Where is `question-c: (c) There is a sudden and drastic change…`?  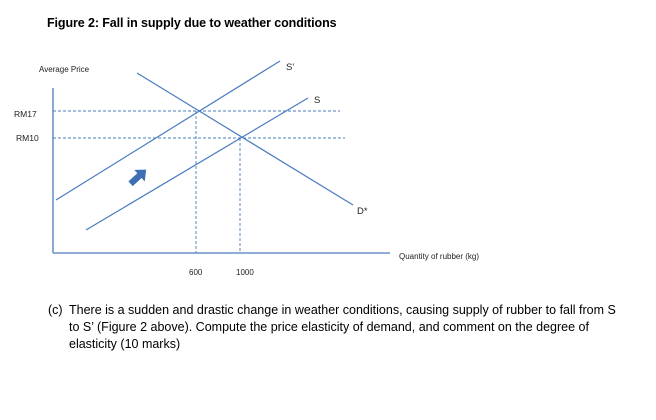
question-c: (c) There is a sudden and drastic change… is located at coordinates (338, 327).